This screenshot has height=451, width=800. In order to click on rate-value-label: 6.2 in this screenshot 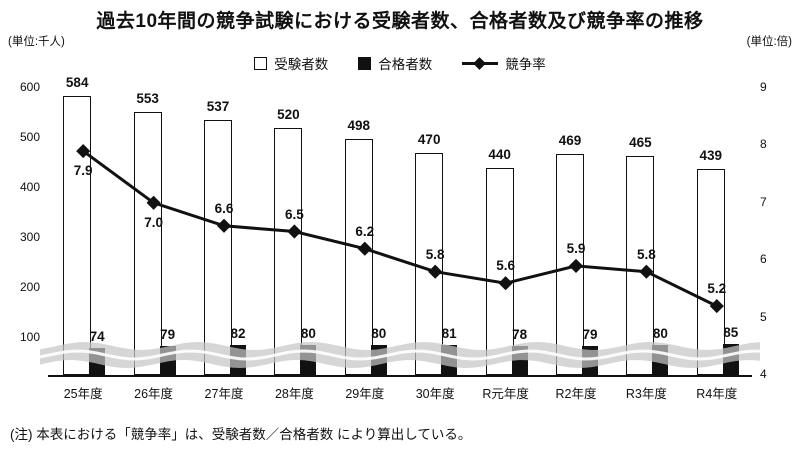, I will do `click(365, 231)`.